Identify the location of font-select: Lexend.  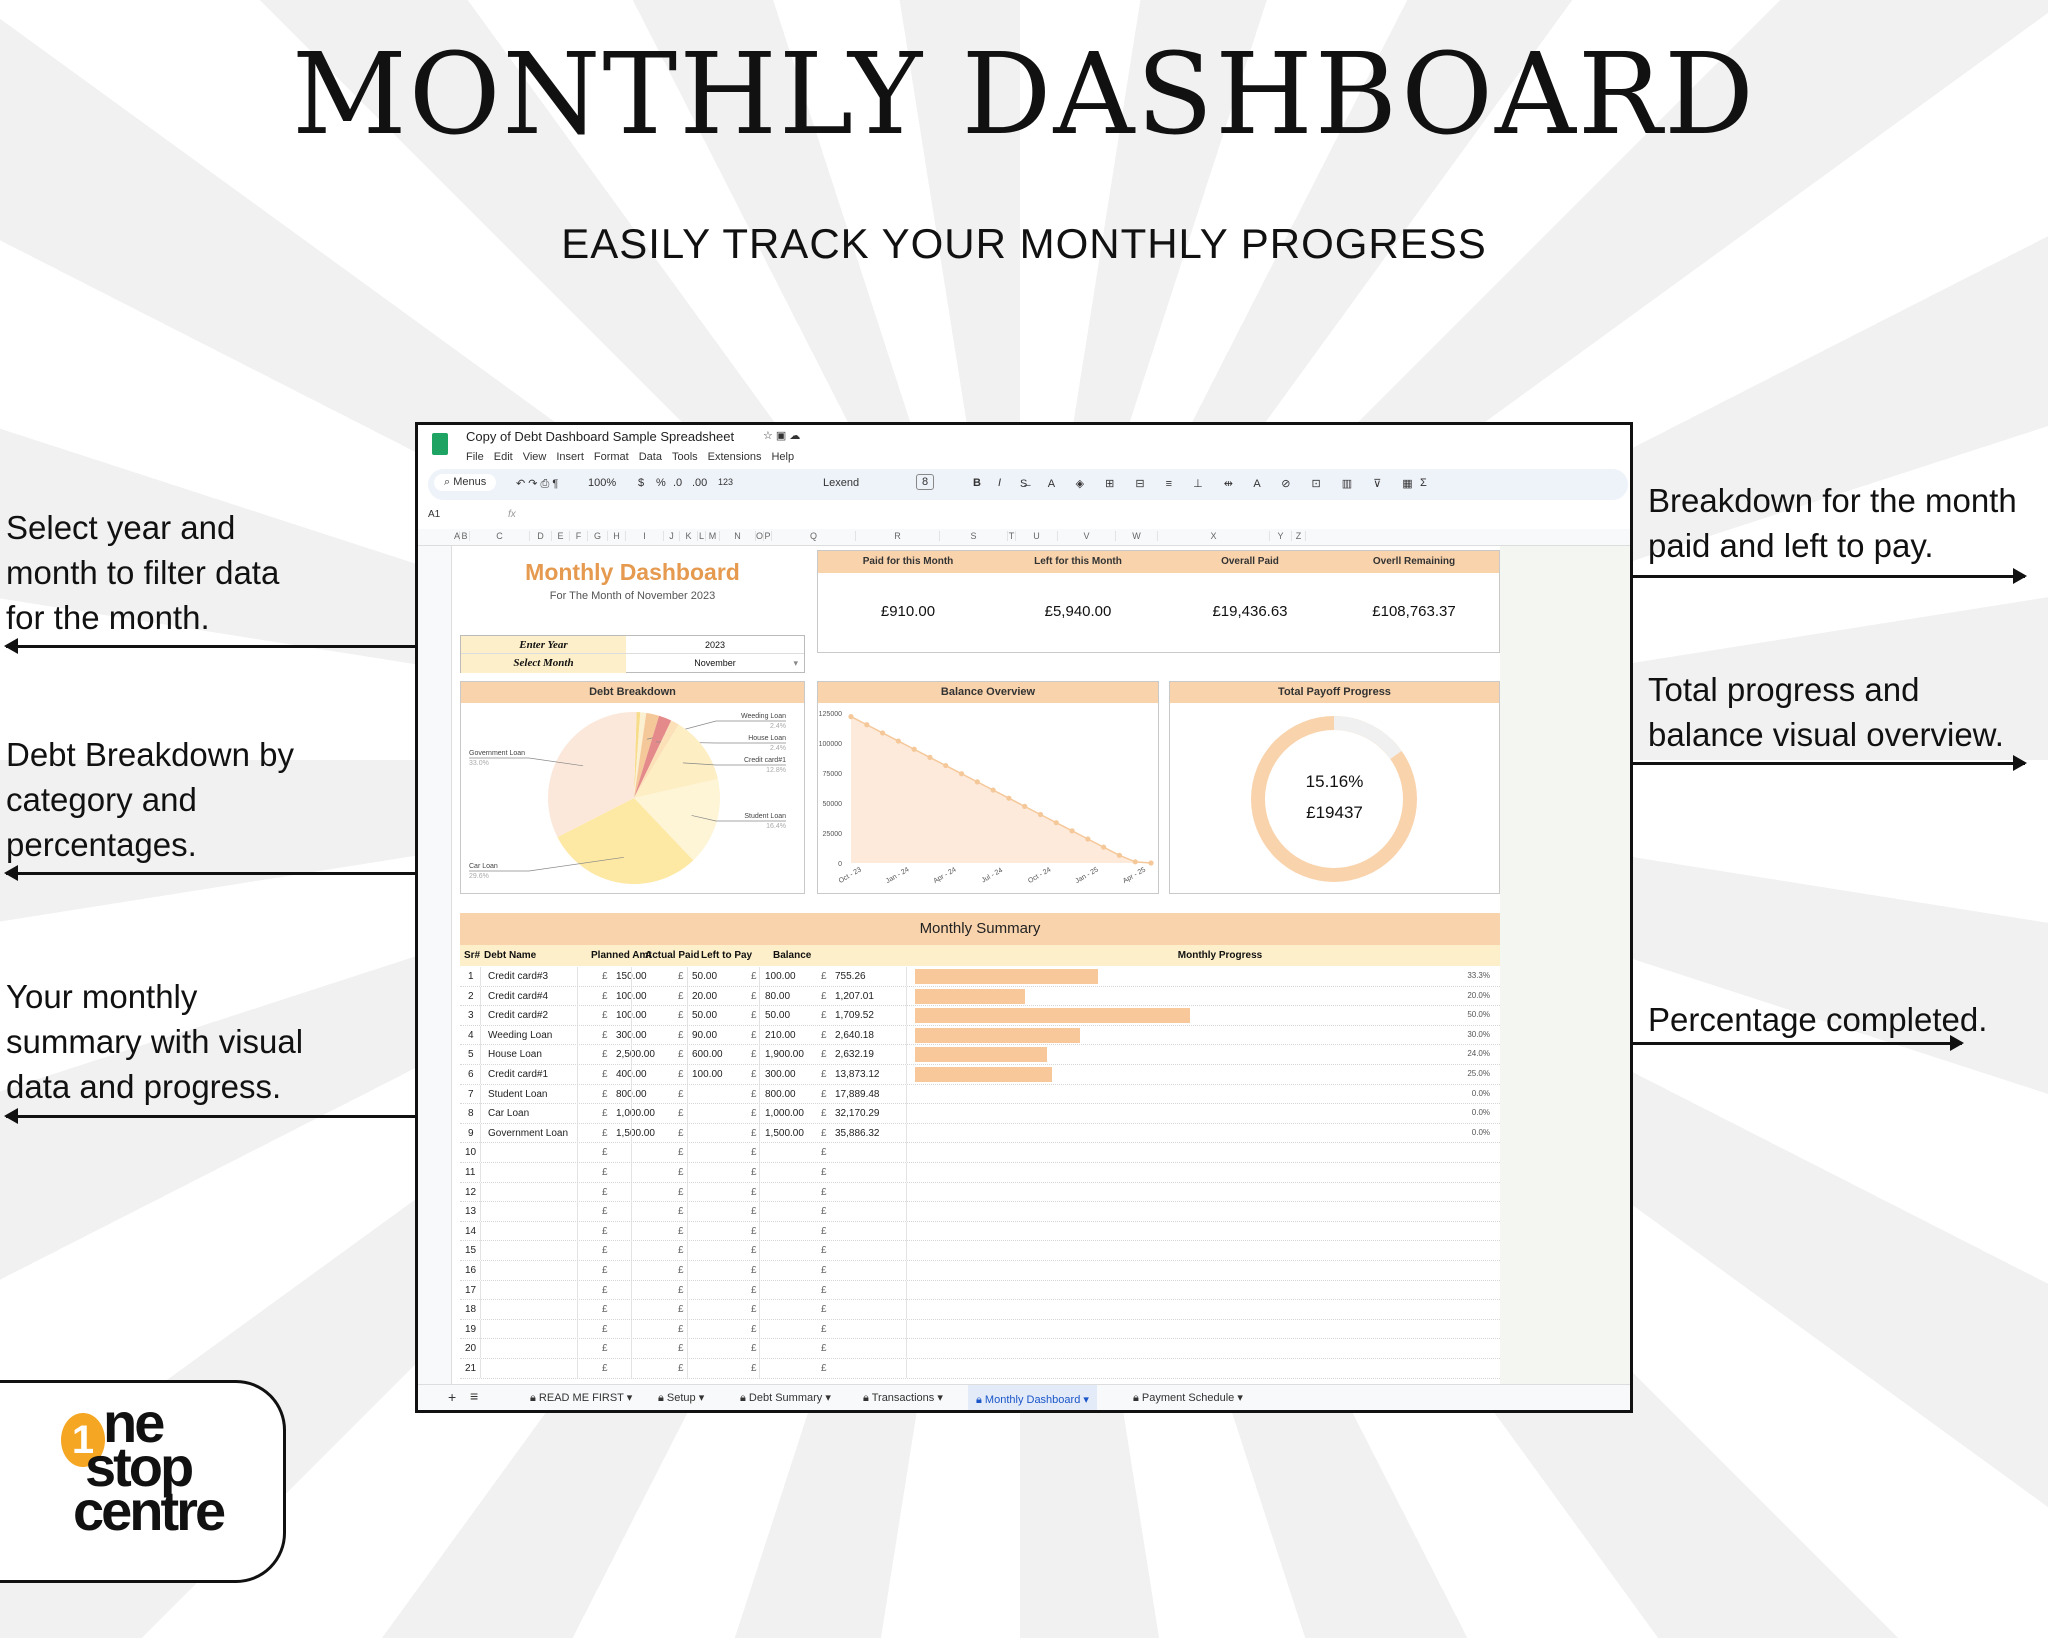
(841, 483).